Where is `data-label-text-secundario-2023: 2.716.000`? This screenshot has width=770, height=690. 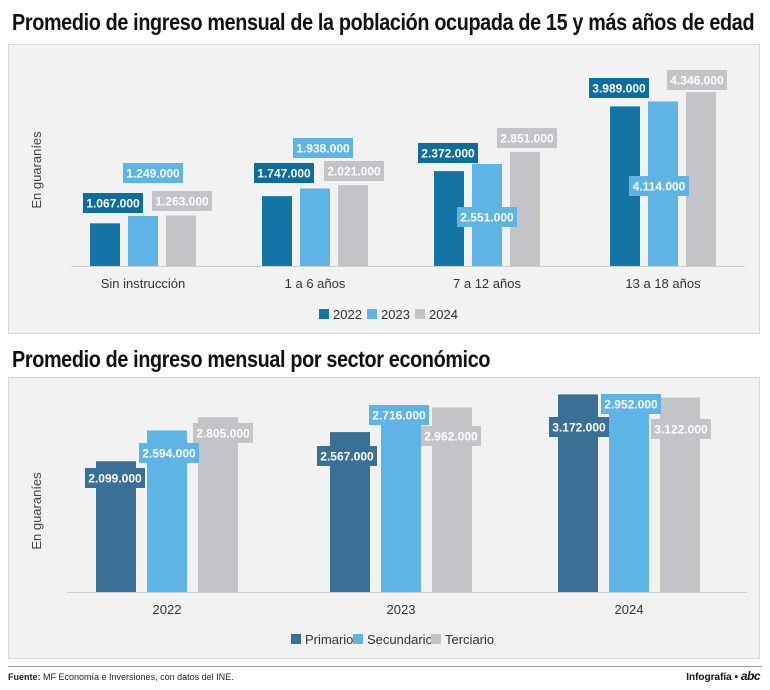
data-label-text-secundario-2023: 2.716.000 is located at coordinates (399, 416).